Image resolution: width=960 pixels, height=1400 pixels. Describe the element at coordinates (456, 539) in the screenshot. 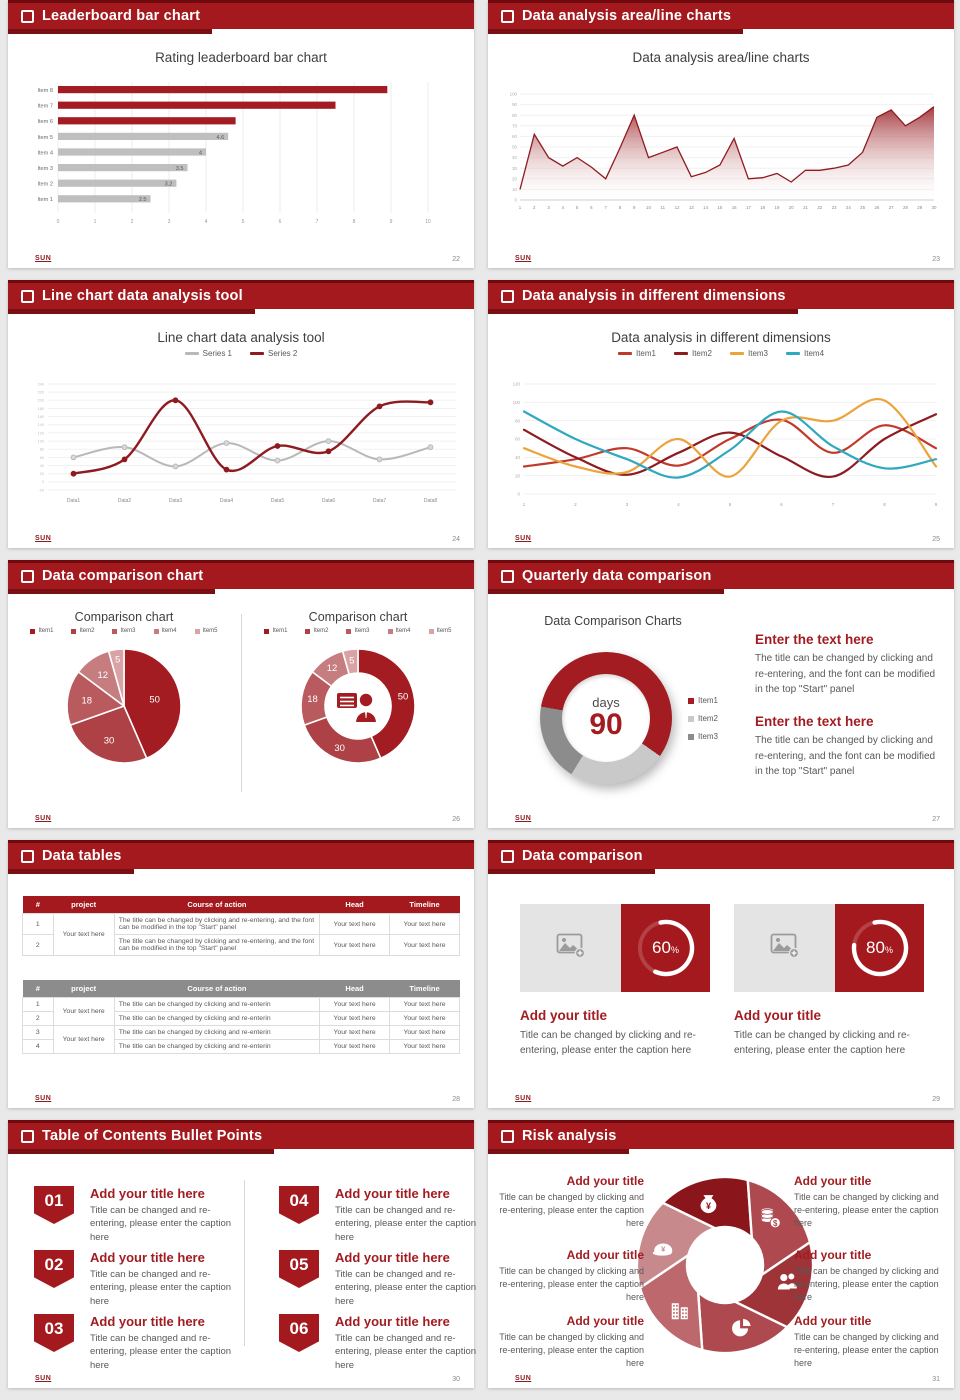

I see `page-number: 24` at that location.